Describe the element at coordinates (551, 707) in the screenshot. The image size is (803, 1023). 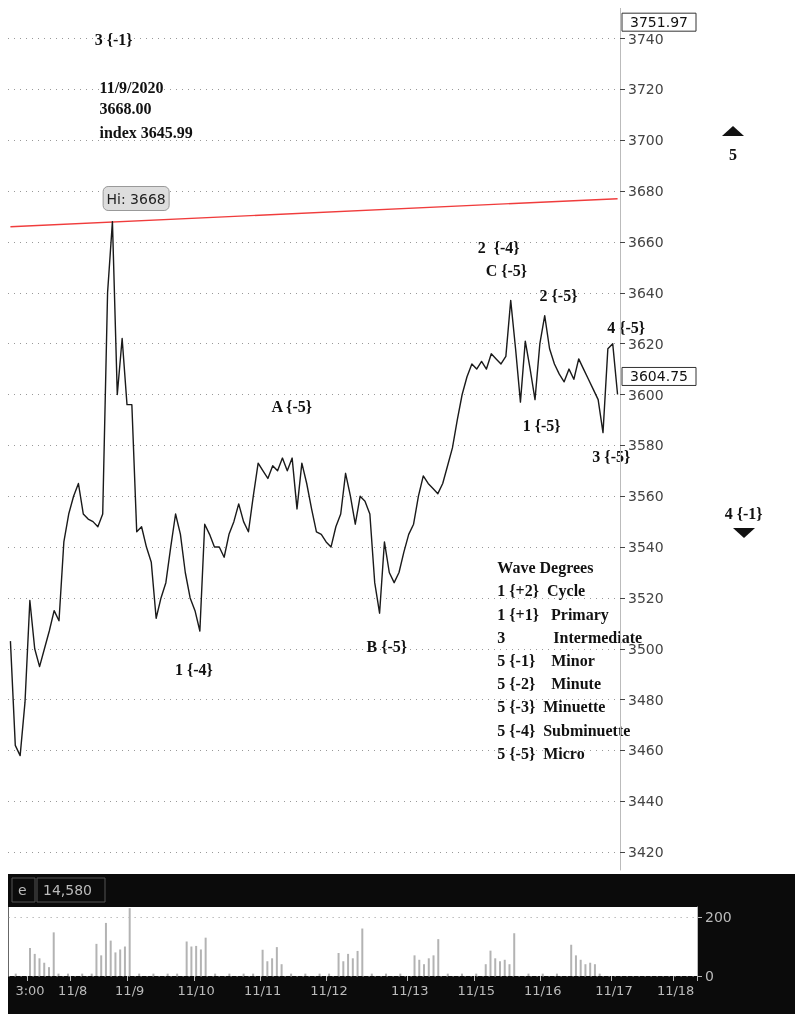
I see `annotation: 5 {-3} Minuette` at that location.